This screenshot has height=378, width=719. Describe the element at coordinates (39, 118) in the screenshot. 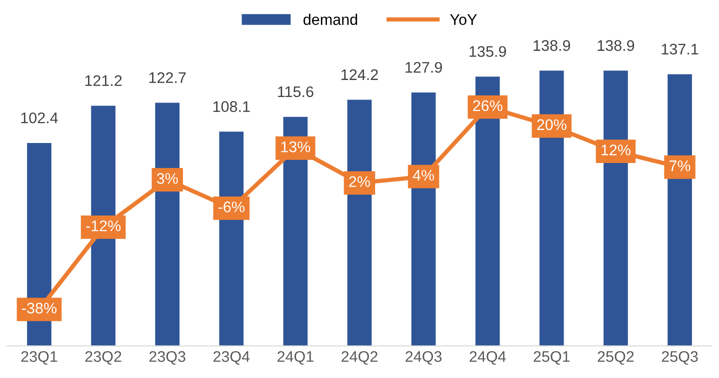

I see `data-label: 102.4` at that location.